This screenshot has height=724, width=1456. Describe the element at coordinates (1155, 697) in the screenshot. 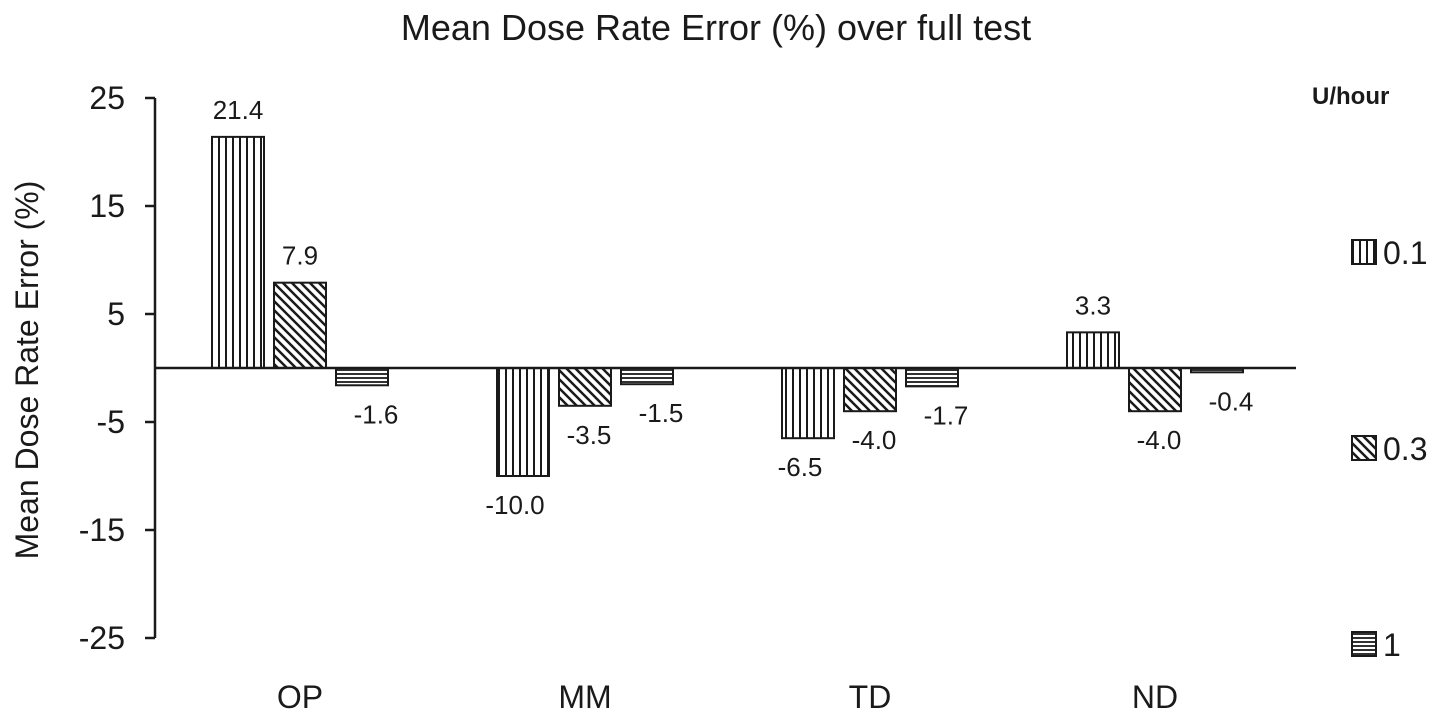

I see `x-category-label: ND` at that location.